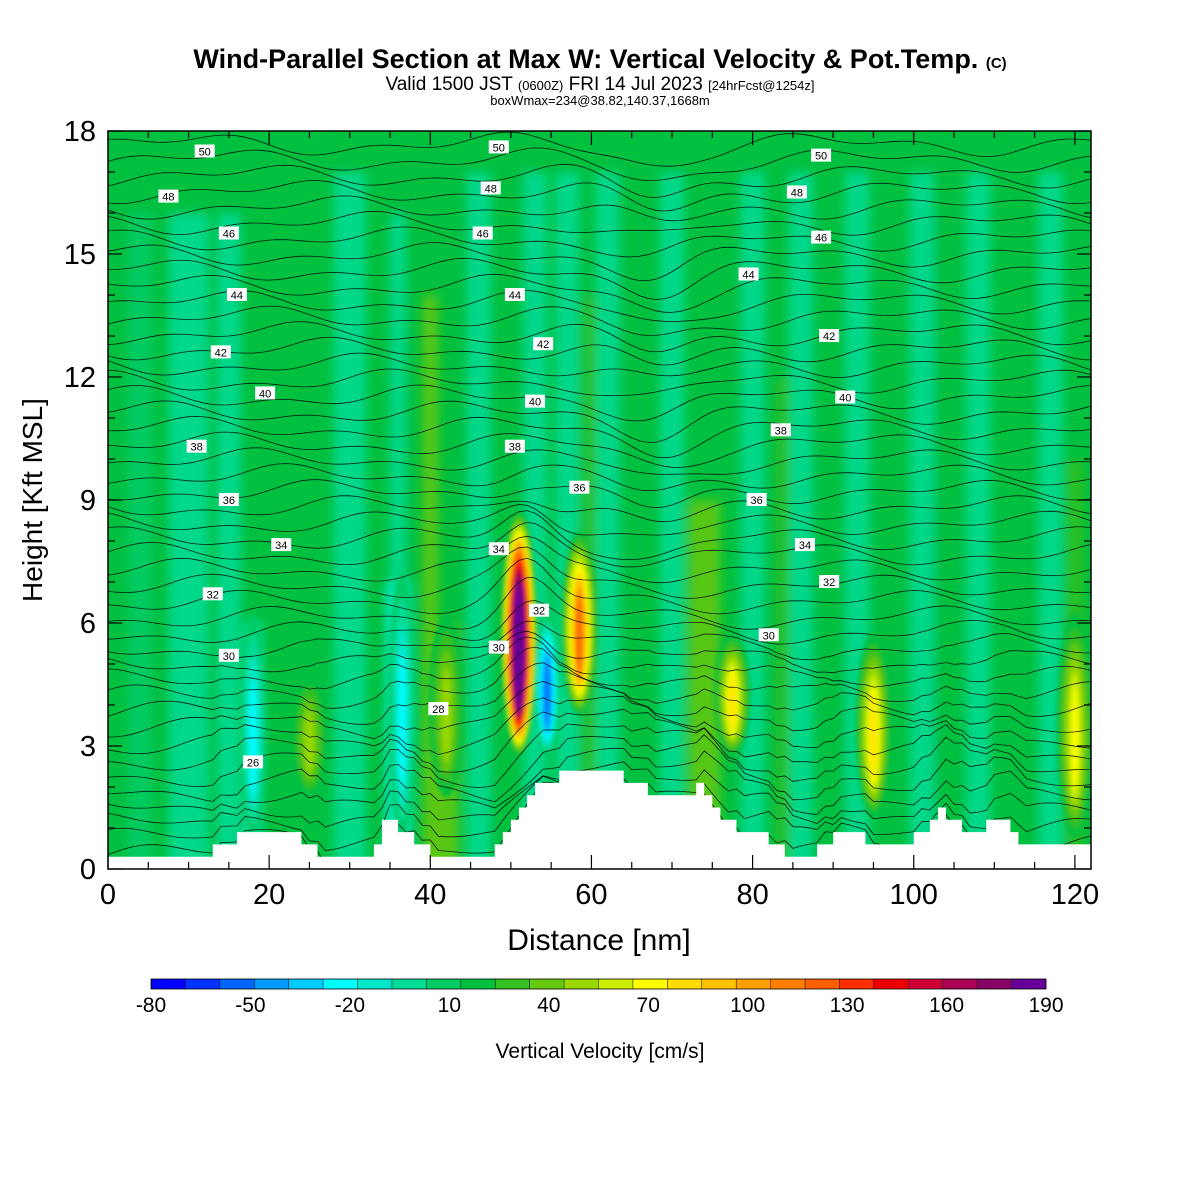 The image size is (1200, 1200). I want to click on y-tick-label-12: 12, so click(80, 378).